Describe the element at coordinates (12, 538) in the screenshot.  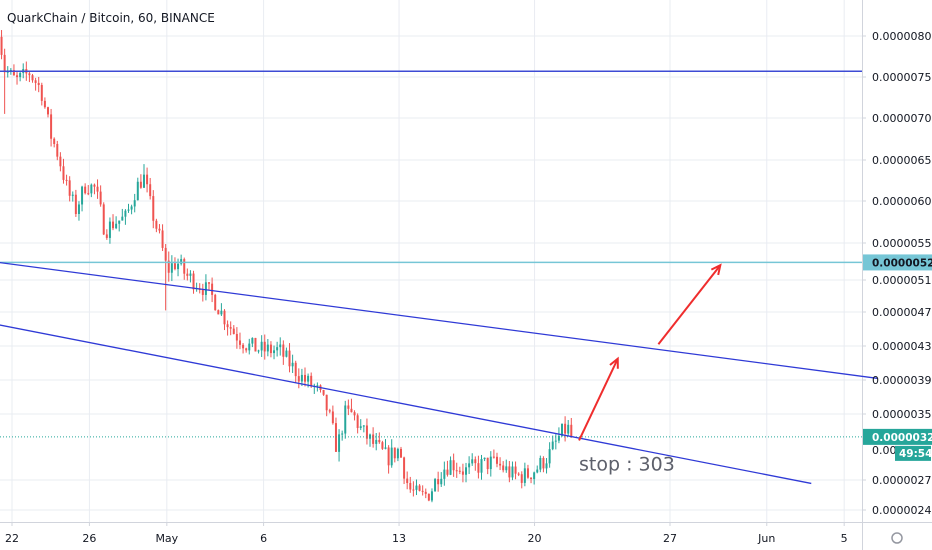
I see `x-tick-label: 22` at that location.